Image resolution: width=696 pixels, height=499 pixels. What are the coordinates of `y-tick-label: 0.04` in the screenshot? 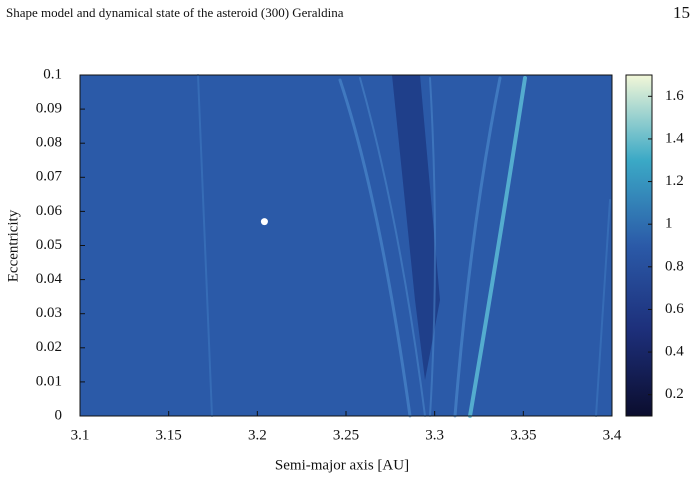 It's located at (49, 279).